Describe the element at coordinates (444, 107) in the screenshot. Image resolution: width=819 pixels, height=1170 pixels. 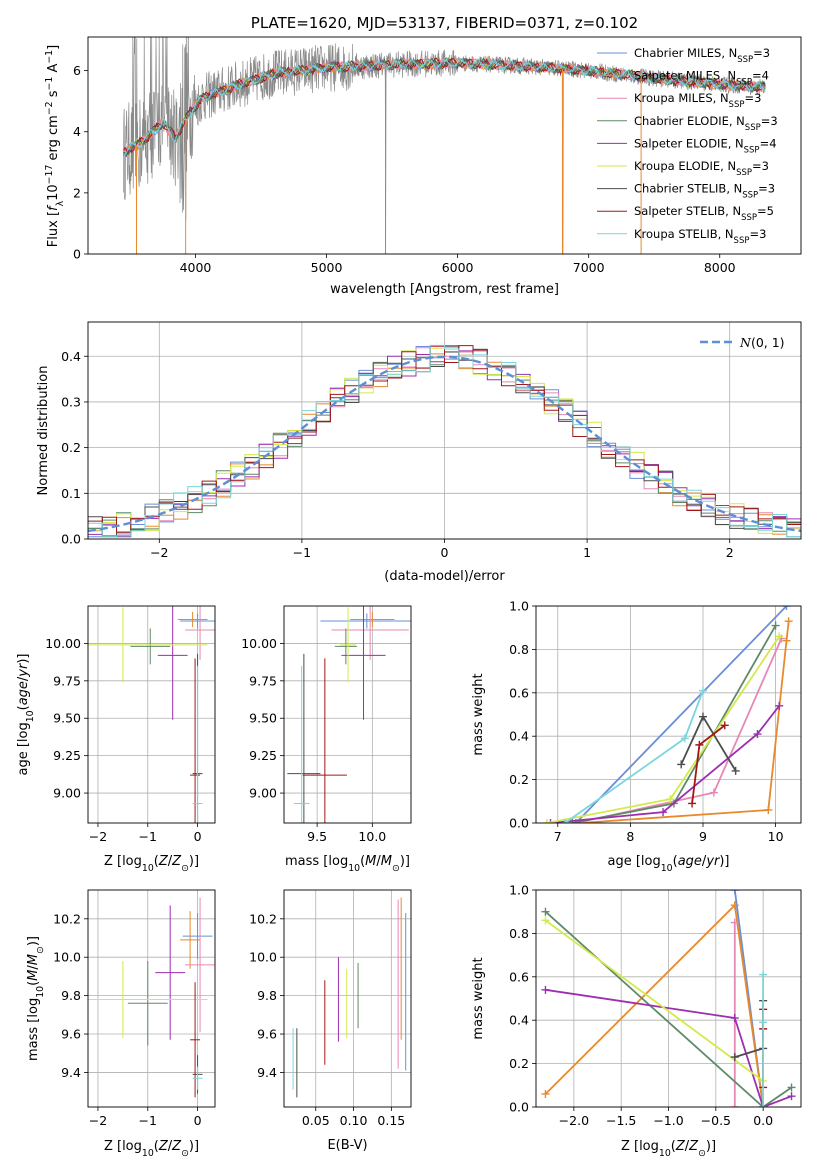
I see `model-fit-chabrier_stelib` at that location.